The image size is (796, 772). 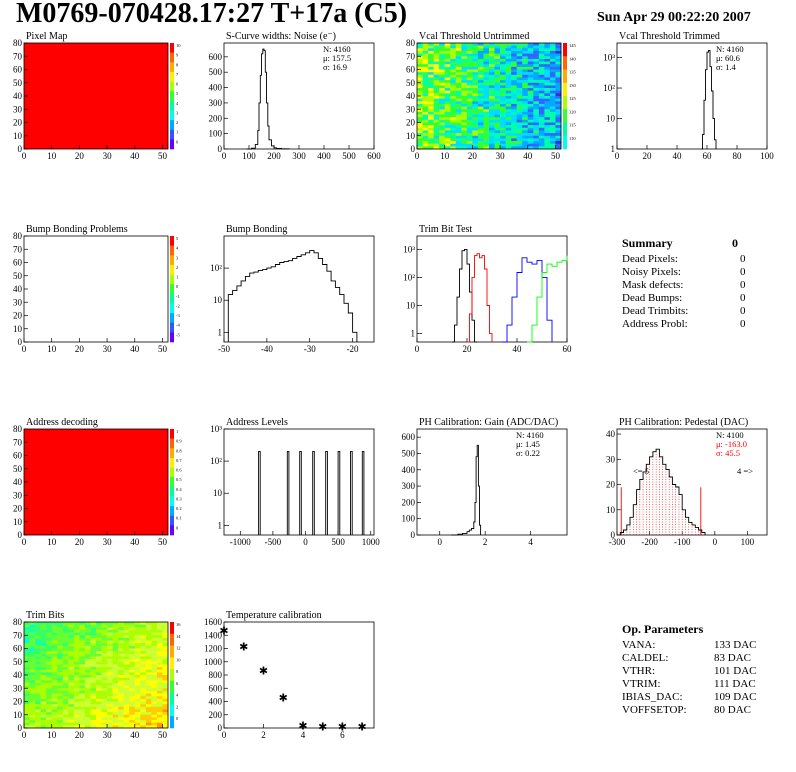 What do you see at coordinates (573, 45) in the screenshot?
I see `color-bar-label: 145` at bounding box center [573, 45].